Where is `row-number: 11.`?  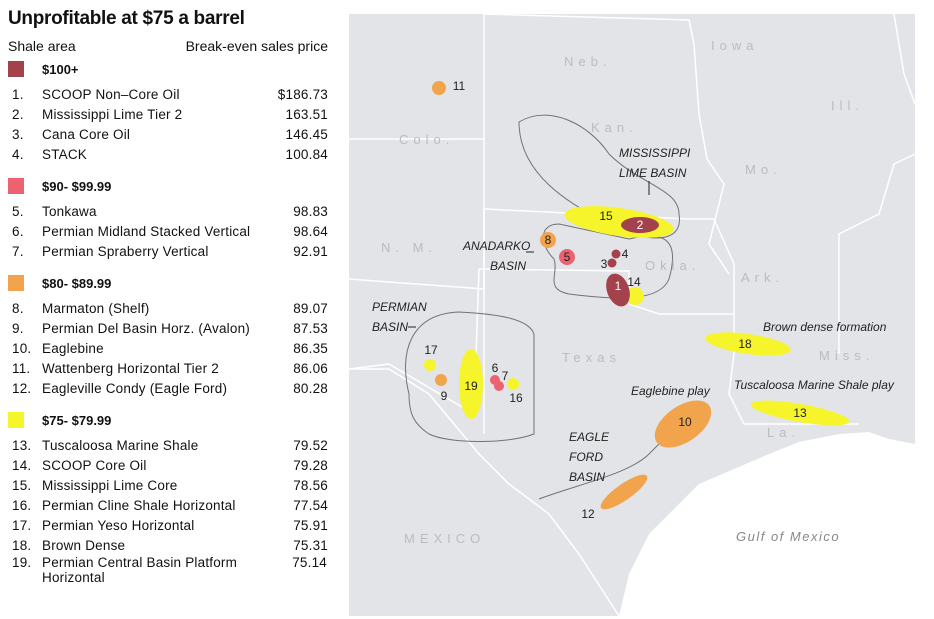 row-number: 11. is located at coordinates (21, 368).